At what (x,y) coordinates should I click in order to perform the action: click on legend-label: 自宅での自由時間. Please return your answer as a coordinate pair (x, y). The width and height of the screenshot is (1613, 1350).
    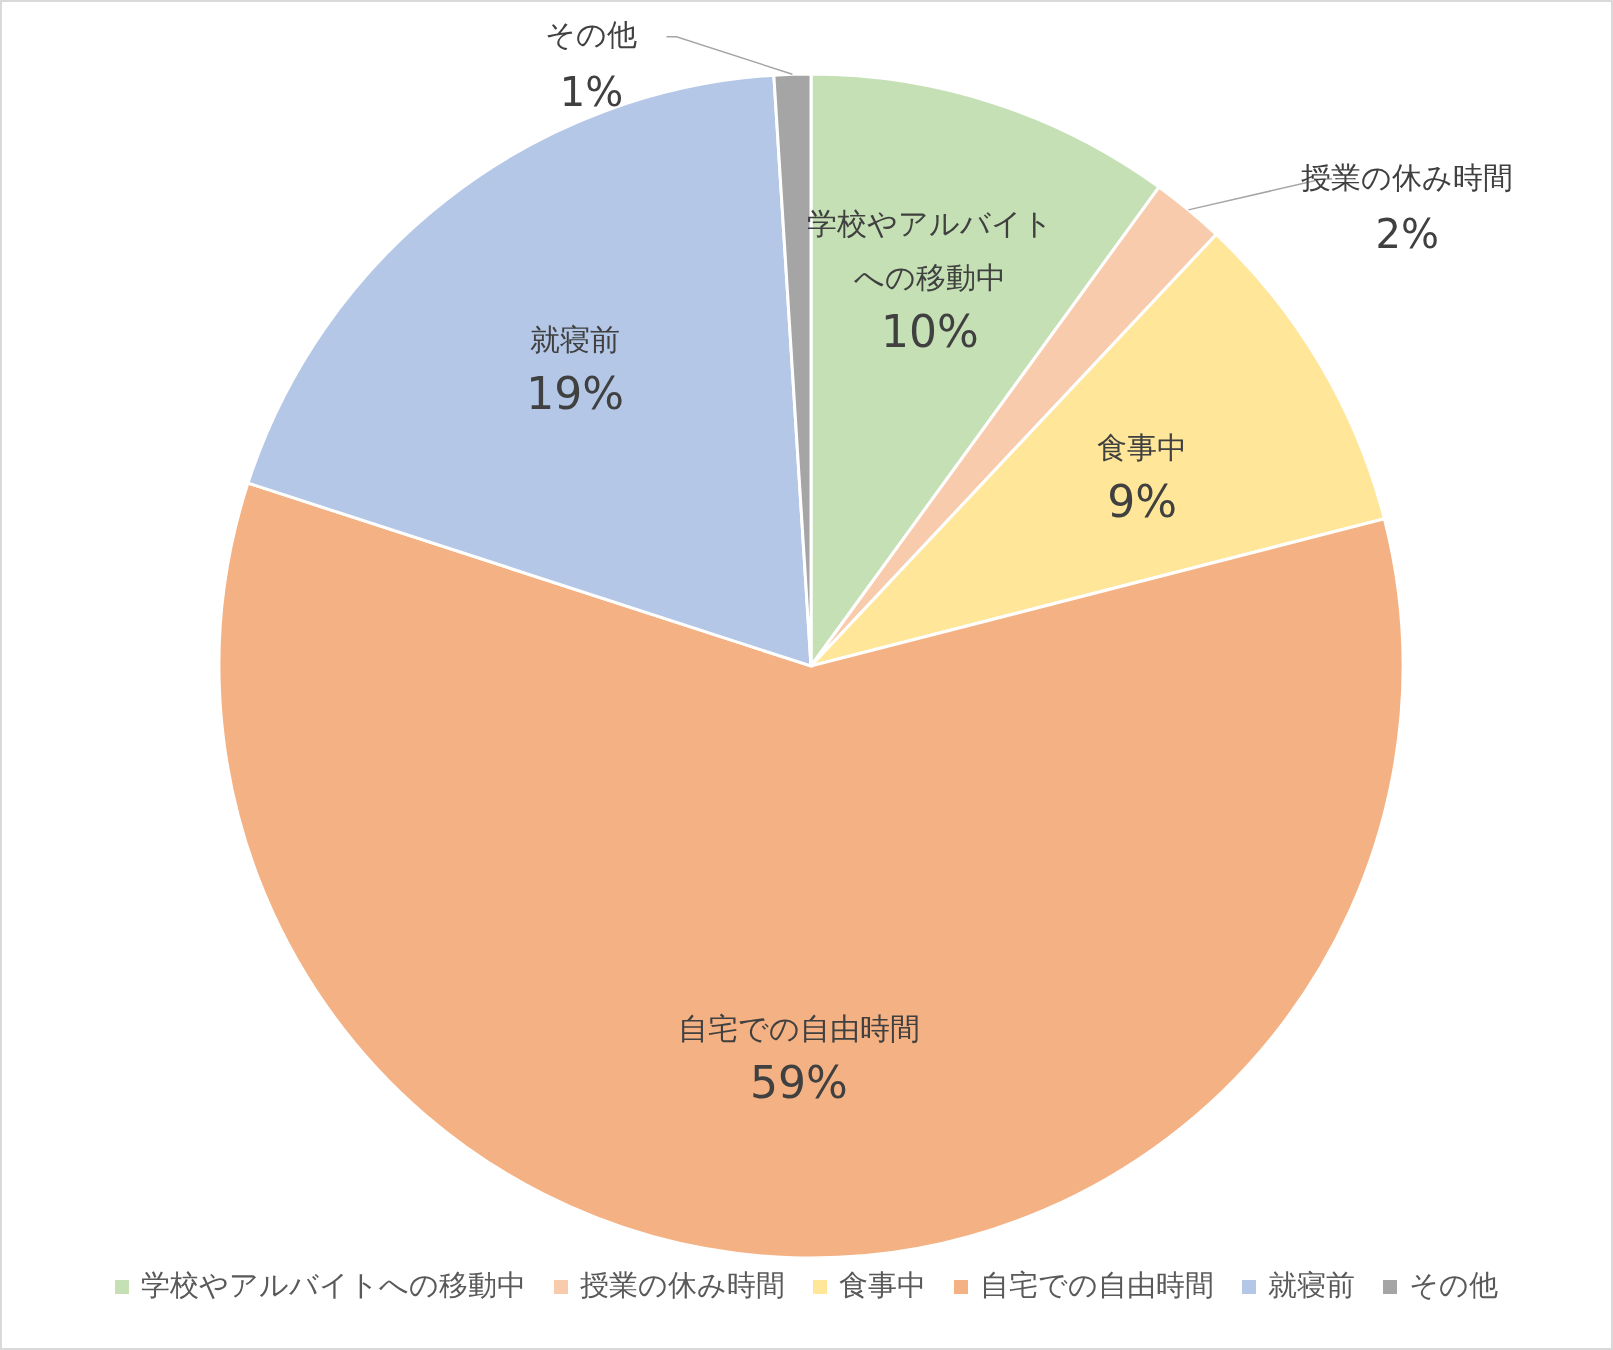
    Looking at the image, I should click on (1097, 1285).